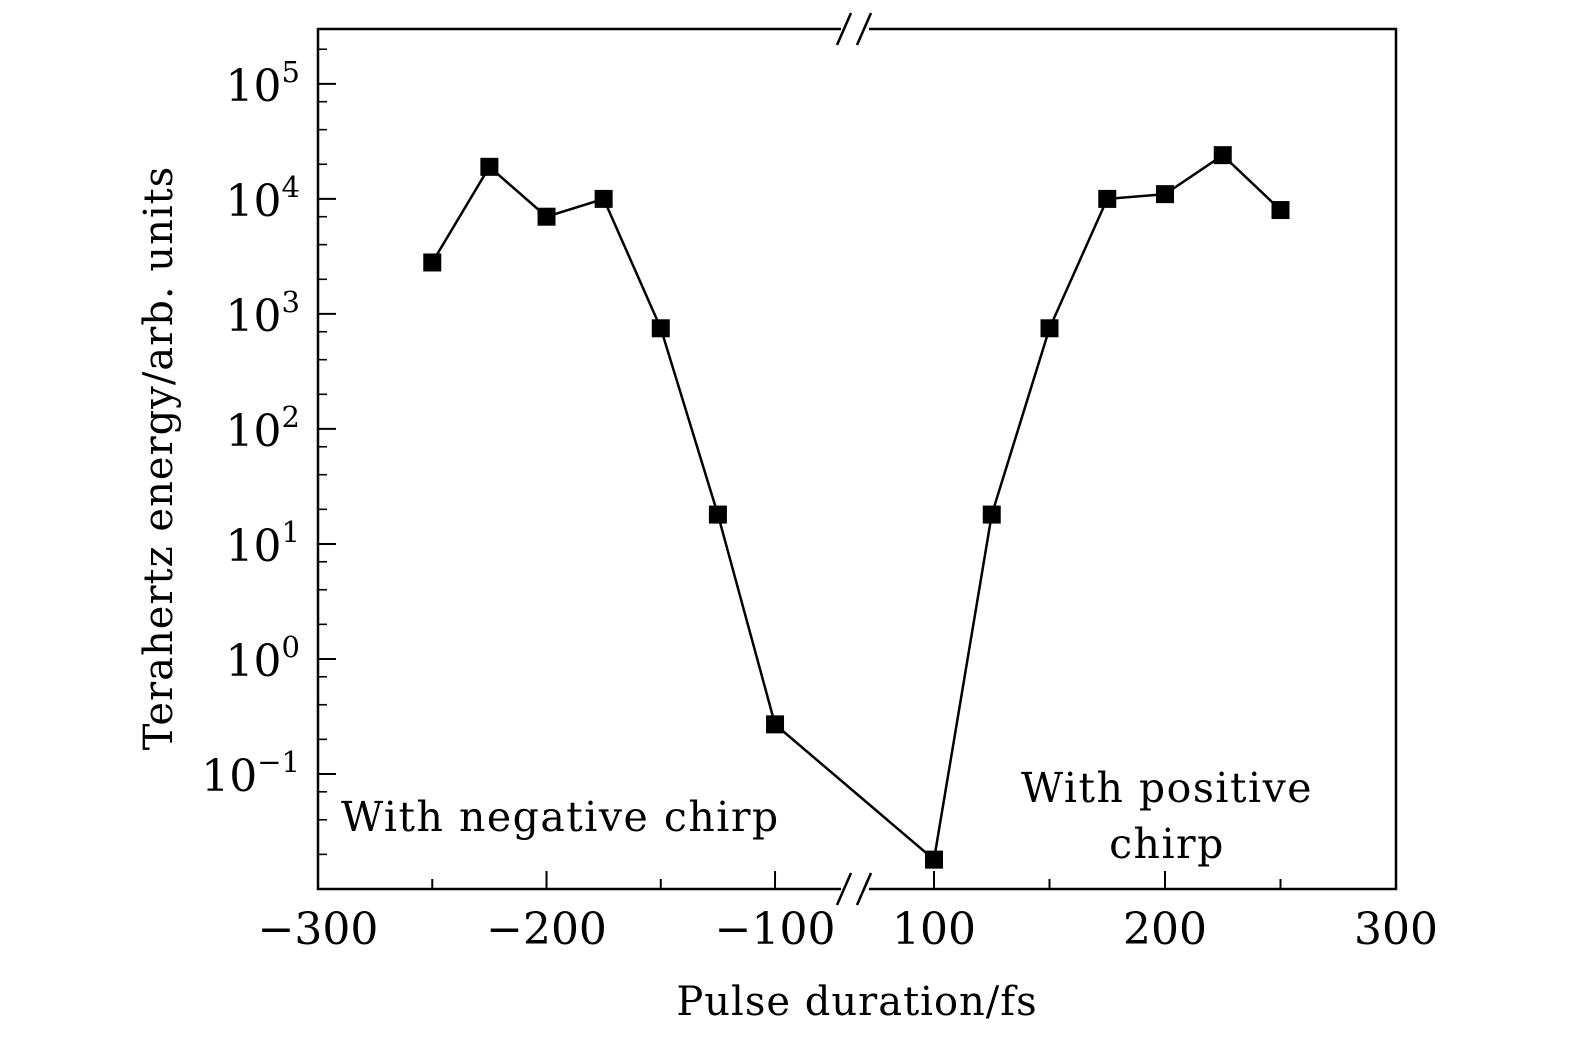  I want to click on x-axis-title: Pulse duration/fs, so click(856, 1002).